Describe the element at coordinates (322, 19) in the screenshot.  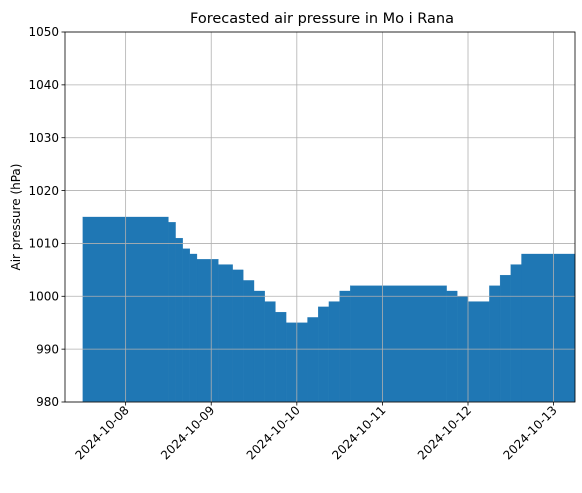
I see `chart-title: Forecasted air pressure in Mo i Rana` at that location.